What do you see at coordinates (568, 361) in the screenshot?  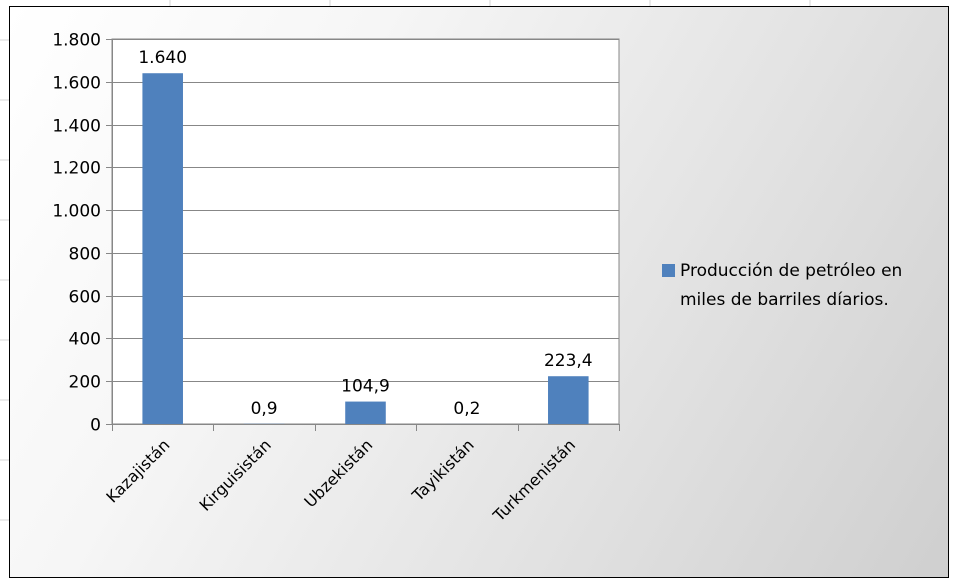 I see `data-label: 223,4` at bounding box center [568, 361].